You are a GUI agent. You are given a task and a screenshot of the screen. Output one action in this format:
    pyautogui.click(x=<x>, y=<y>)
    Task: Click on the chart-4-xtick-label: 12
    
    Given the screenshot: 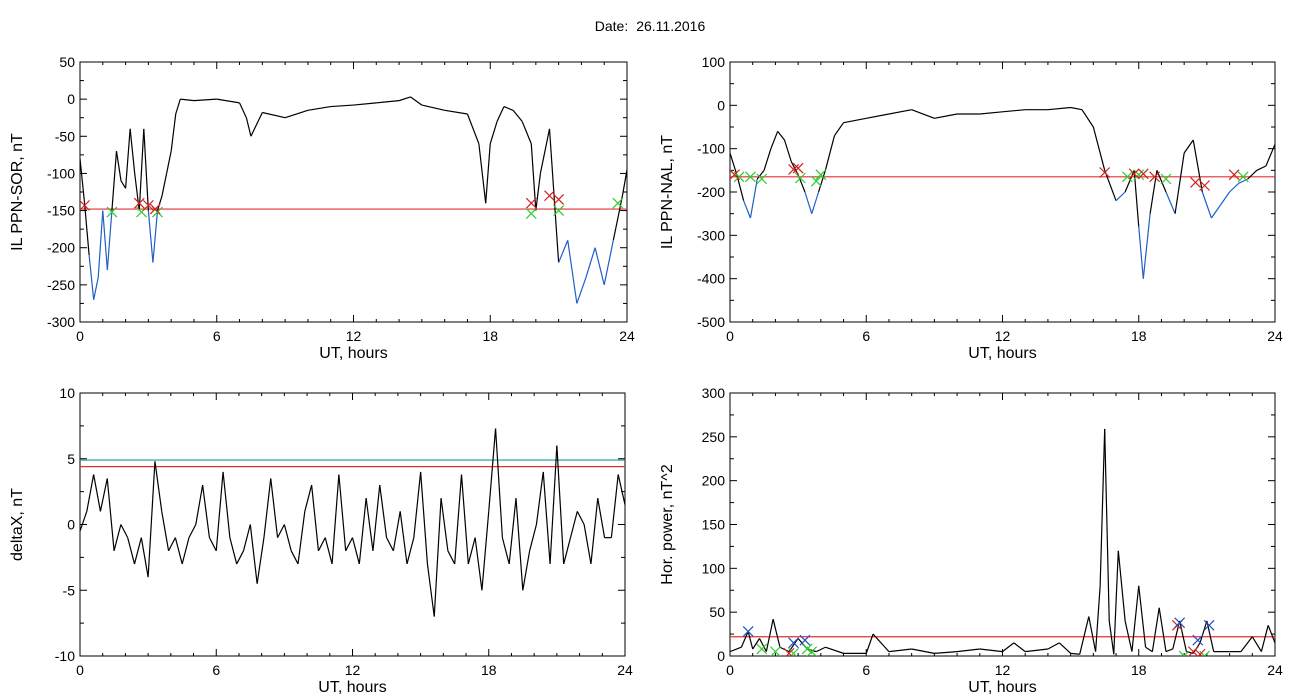 What is the action you would take?
    pyautogui.click(x=1003, y=670)
    